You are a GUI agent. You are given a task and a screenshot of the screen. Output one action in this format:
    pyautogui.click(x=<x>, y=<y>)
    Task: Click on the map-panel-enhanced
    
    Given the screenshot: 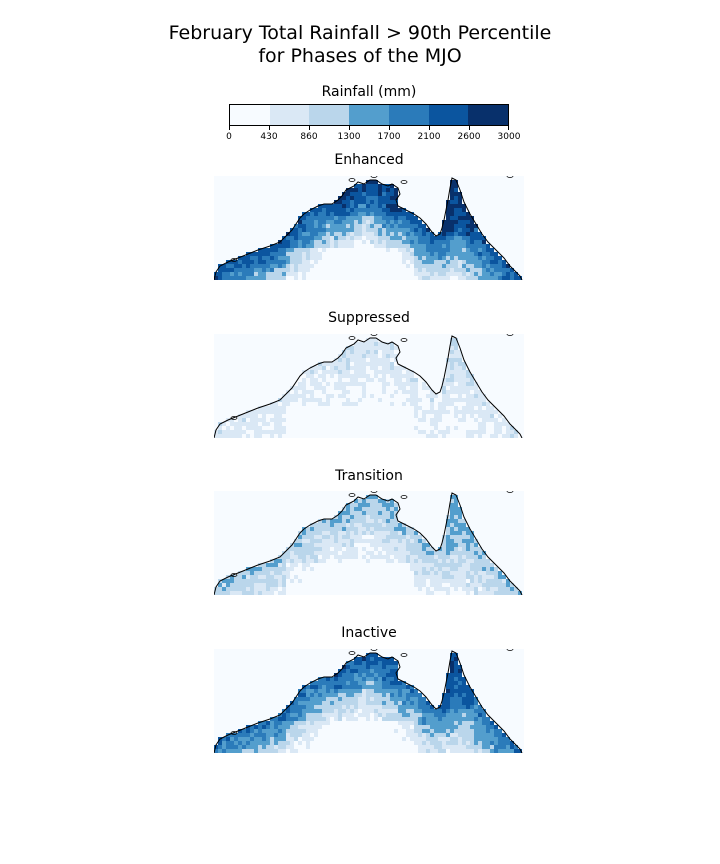 What is the action you would take?
    pyautogui.click(x=369, y=228)
    